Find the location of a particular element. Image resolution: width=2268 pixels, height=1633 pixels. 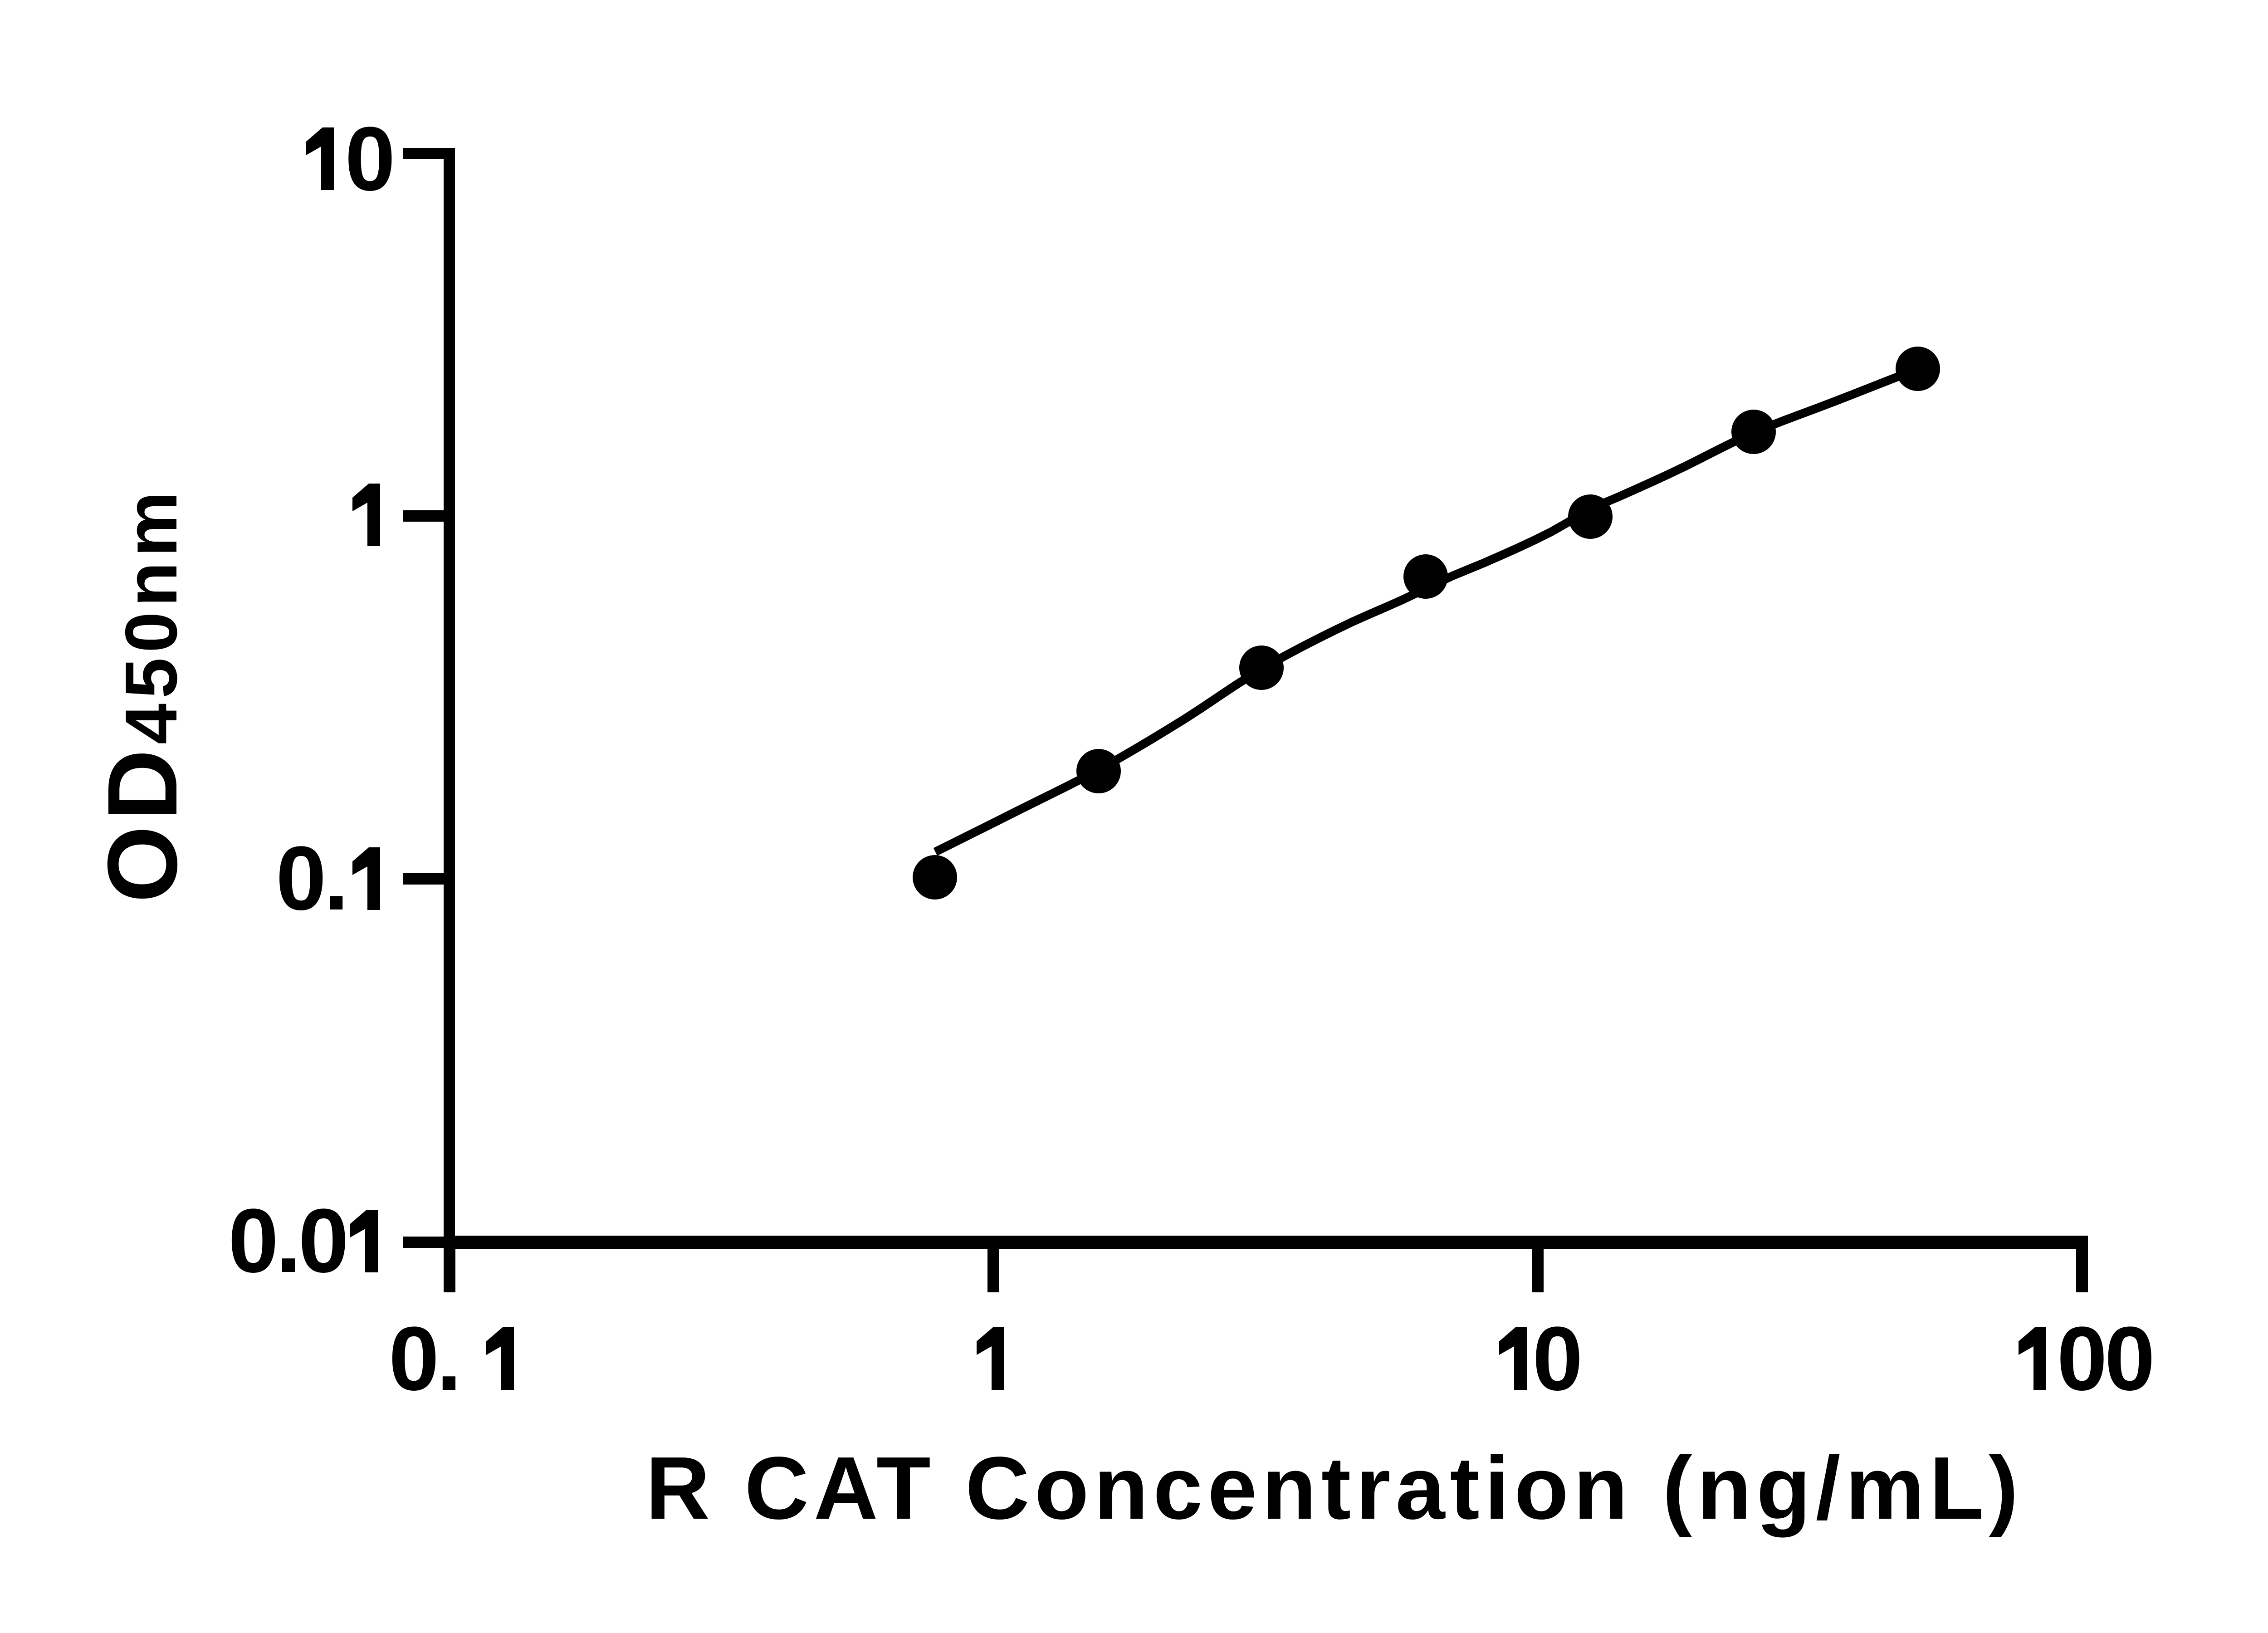

svg-text: OD450nm is located at coordinates (143, 695).